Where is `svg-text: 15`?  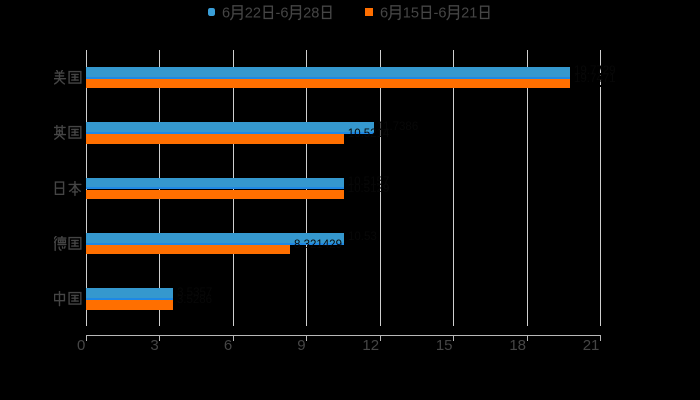 svg-text: 15 is located at coordinates (411, 14).